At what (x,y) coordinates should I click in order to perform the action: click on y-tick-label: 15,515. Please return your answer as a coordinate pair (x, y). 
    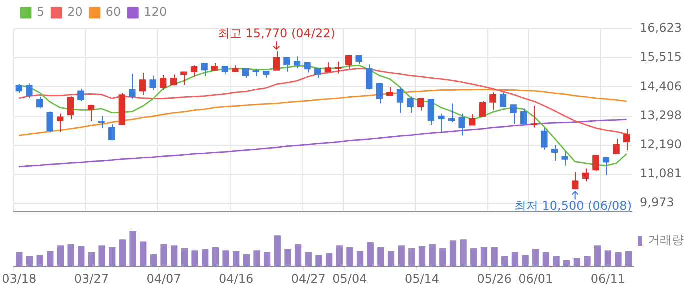
    Looking at the image, I should click on (661, 57).